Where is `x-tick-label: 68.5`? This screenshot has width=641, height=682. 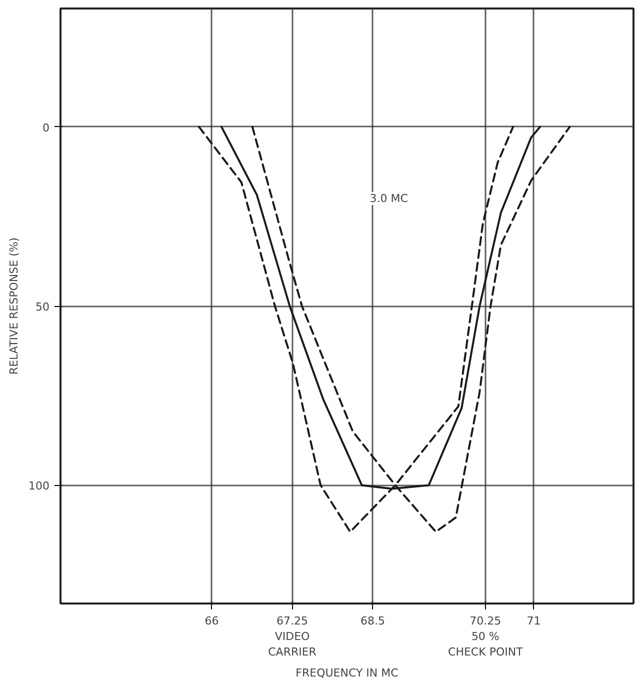 x-tick-label: 68.5 is located at coordinates (373, 621).